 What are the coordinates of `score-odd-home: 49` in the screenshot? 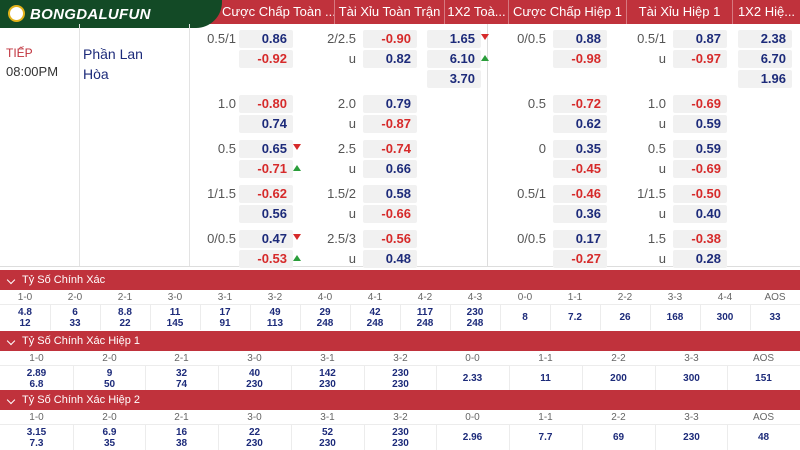 It's located at (275, 312).